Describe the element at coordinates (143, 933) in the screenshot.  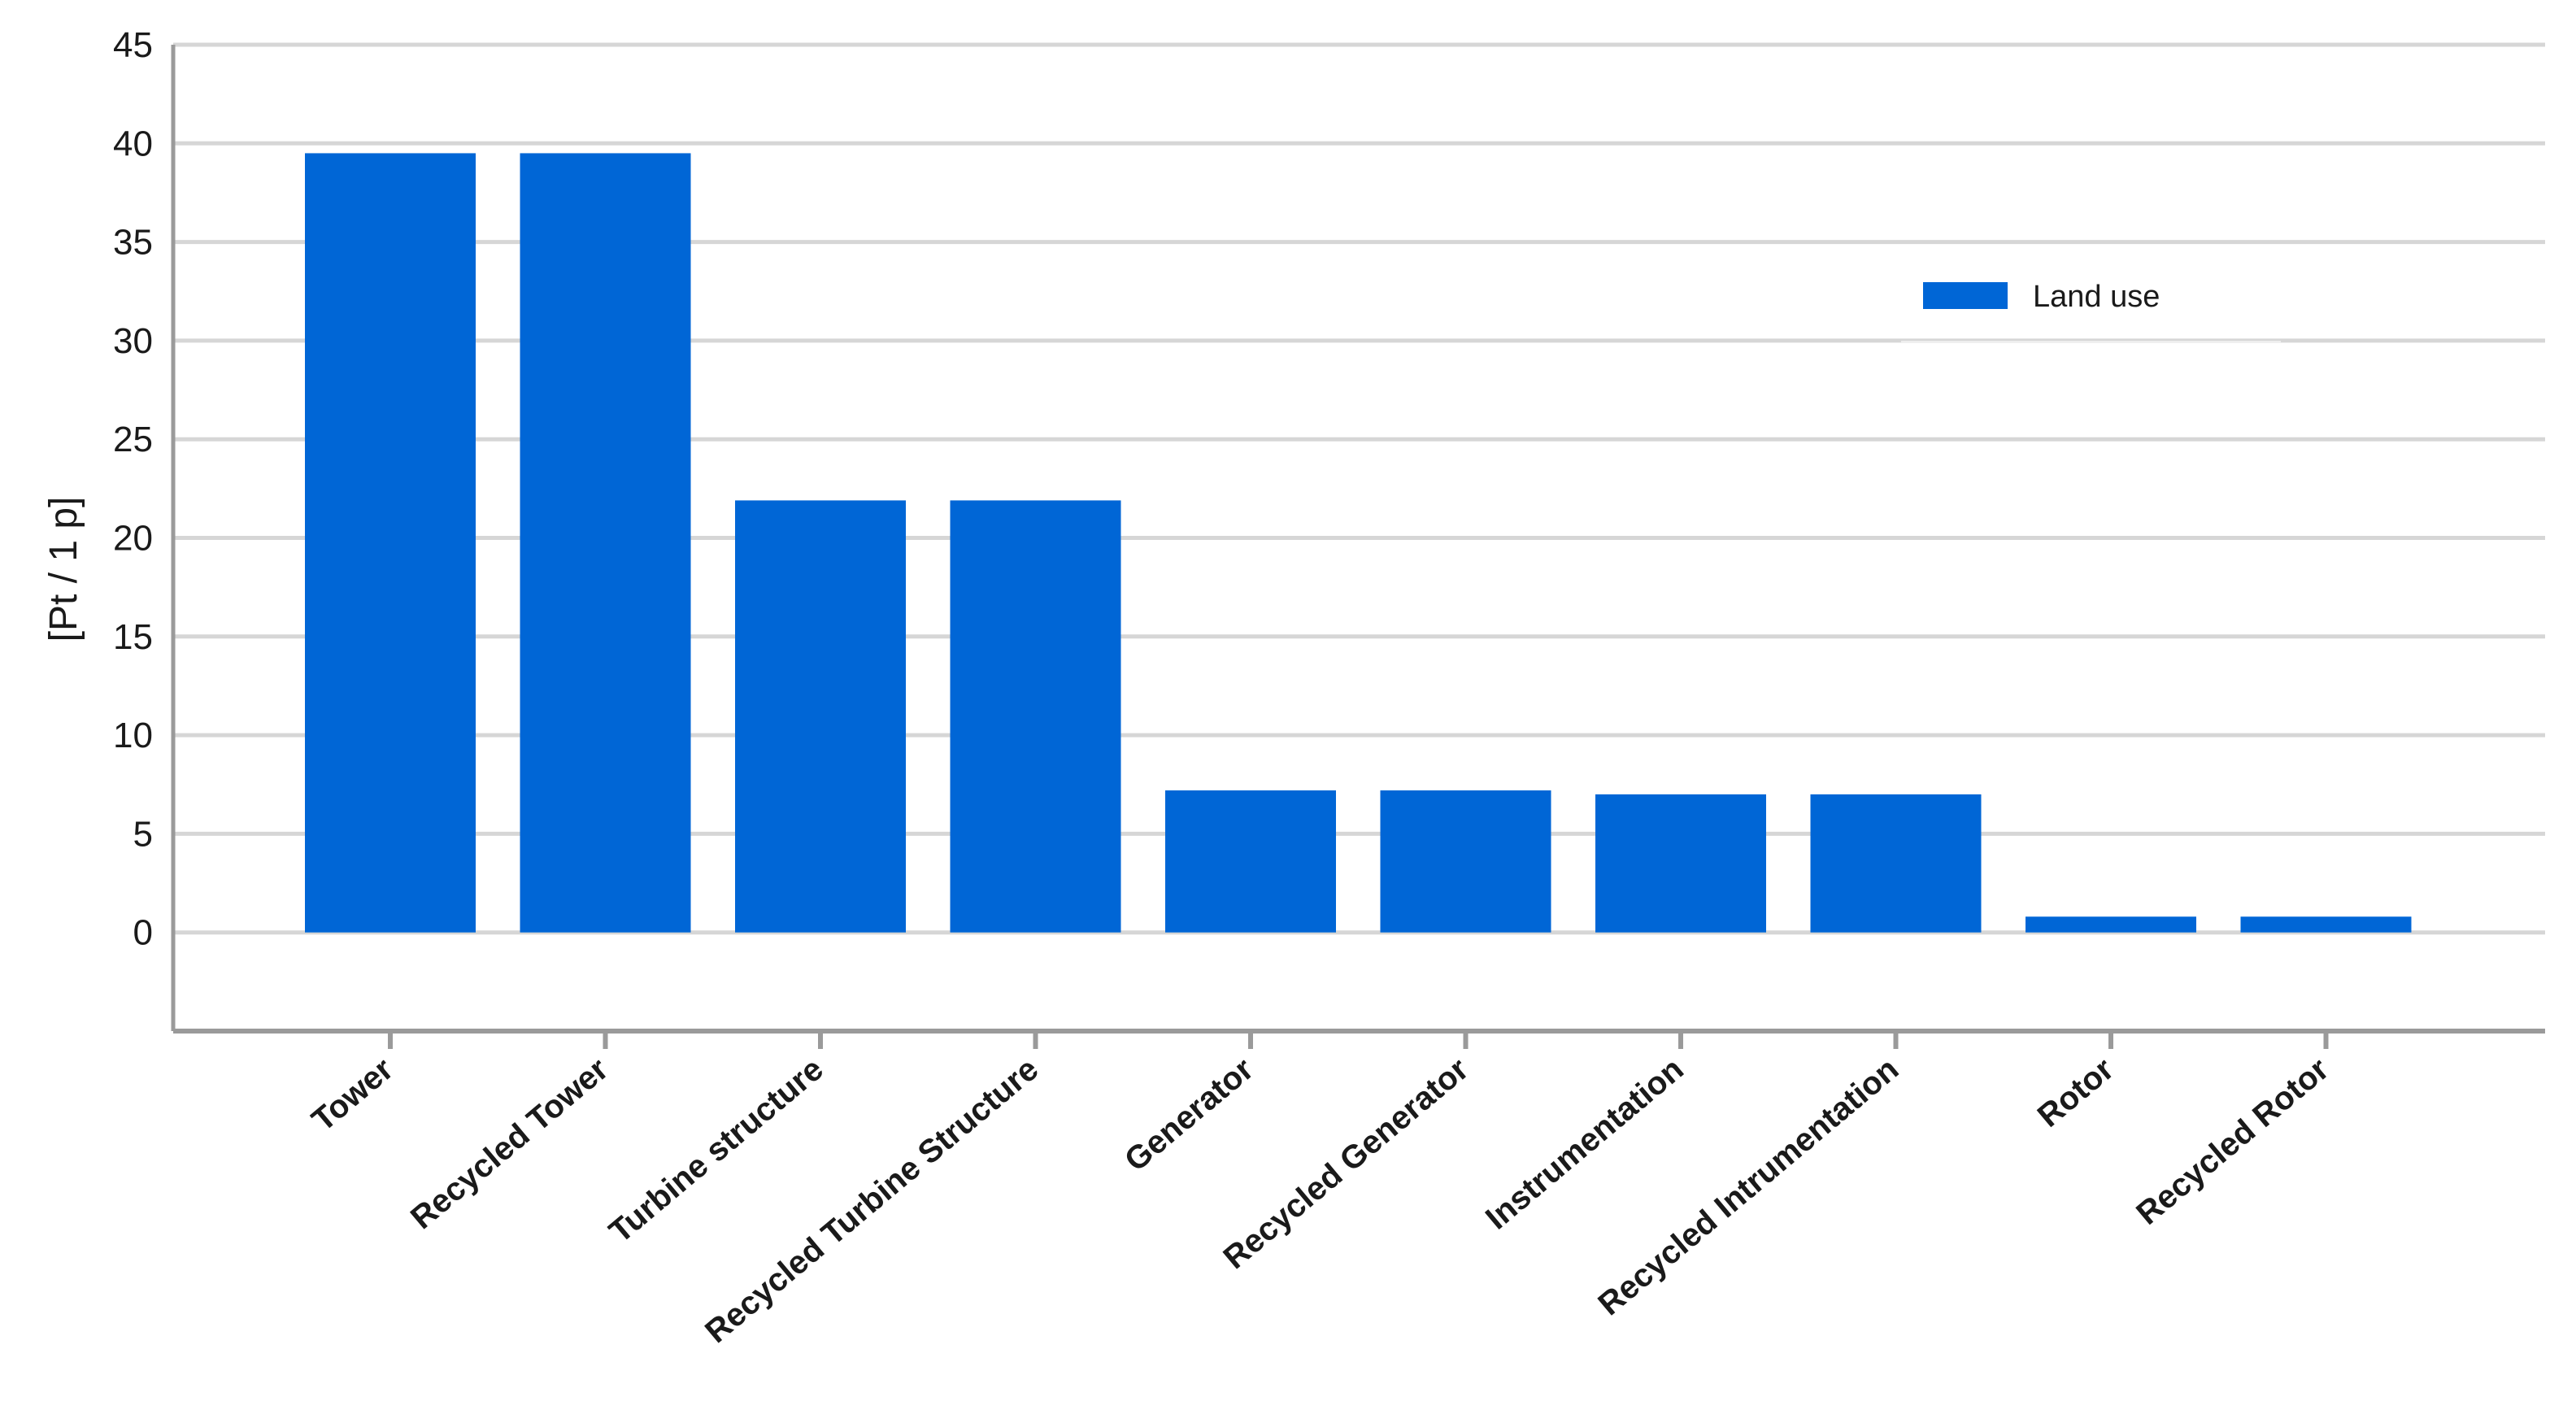
I see `y-tick-label: 0` at that location.